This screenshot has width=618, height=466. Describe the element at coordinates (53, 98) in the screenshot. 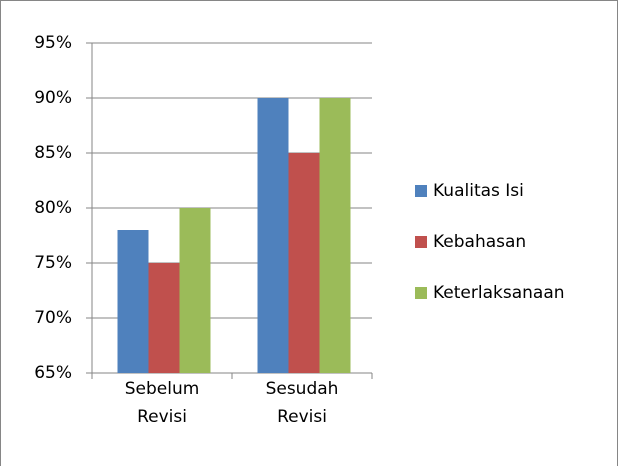

I see `y-tick-label: 90%` at that location.